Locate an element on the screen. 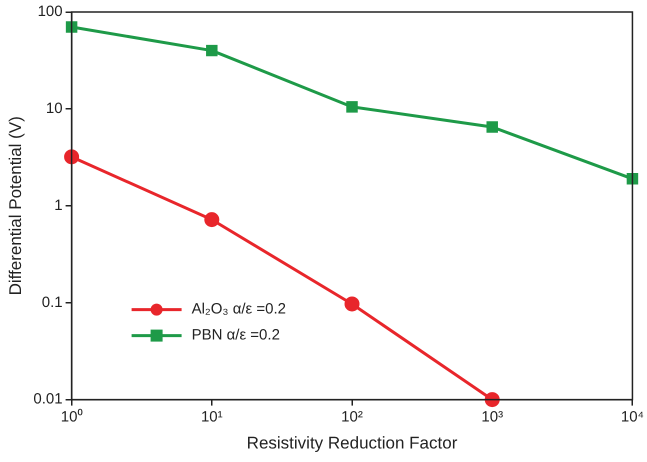  x-tick-label: 10² is located at coordinates (352, 417).